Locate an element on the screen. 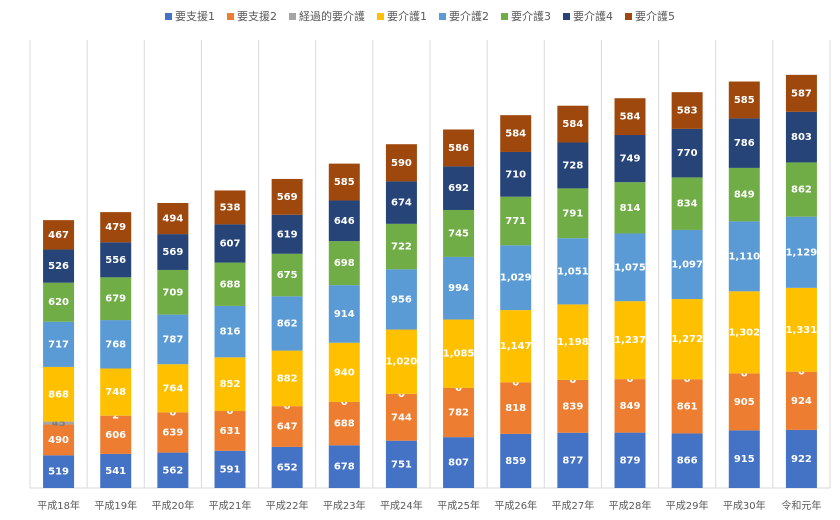 Image resolution: width=840 pixels, height=520 pixels. data-label: 877 is located at coordinates (572, 460).